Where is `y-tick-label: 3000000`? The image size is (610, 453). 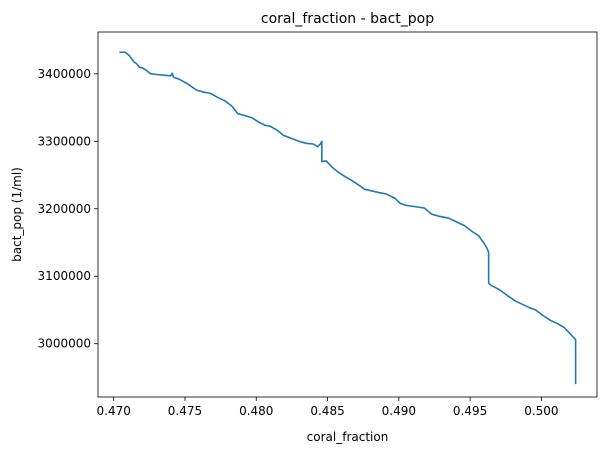 y-tick-label: 3000000 is located at coordinates (64, 344).